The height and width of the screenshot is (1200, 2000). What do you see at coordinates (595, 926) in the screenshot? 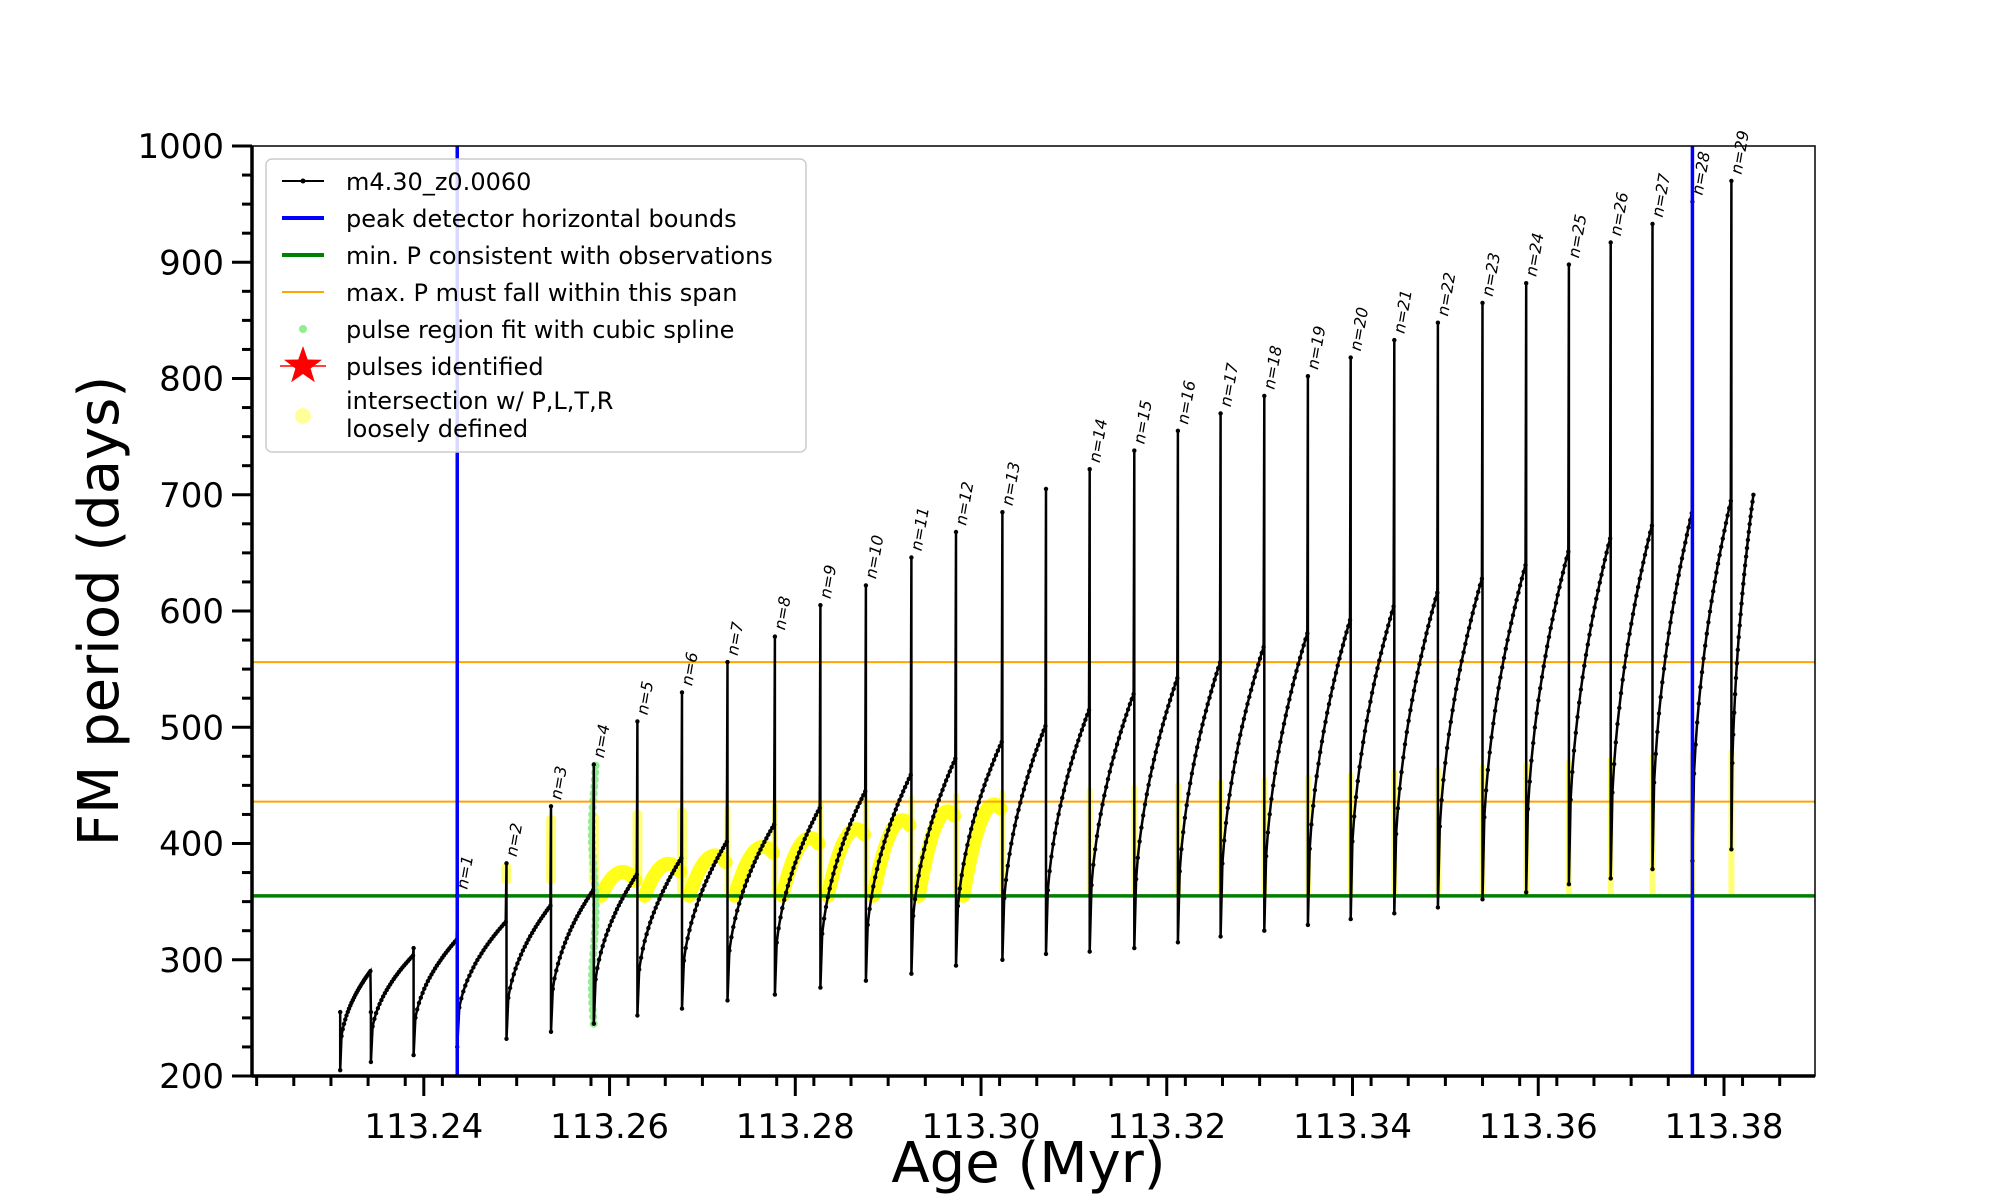
I see `spline-point` at bounding box center [595, 926].